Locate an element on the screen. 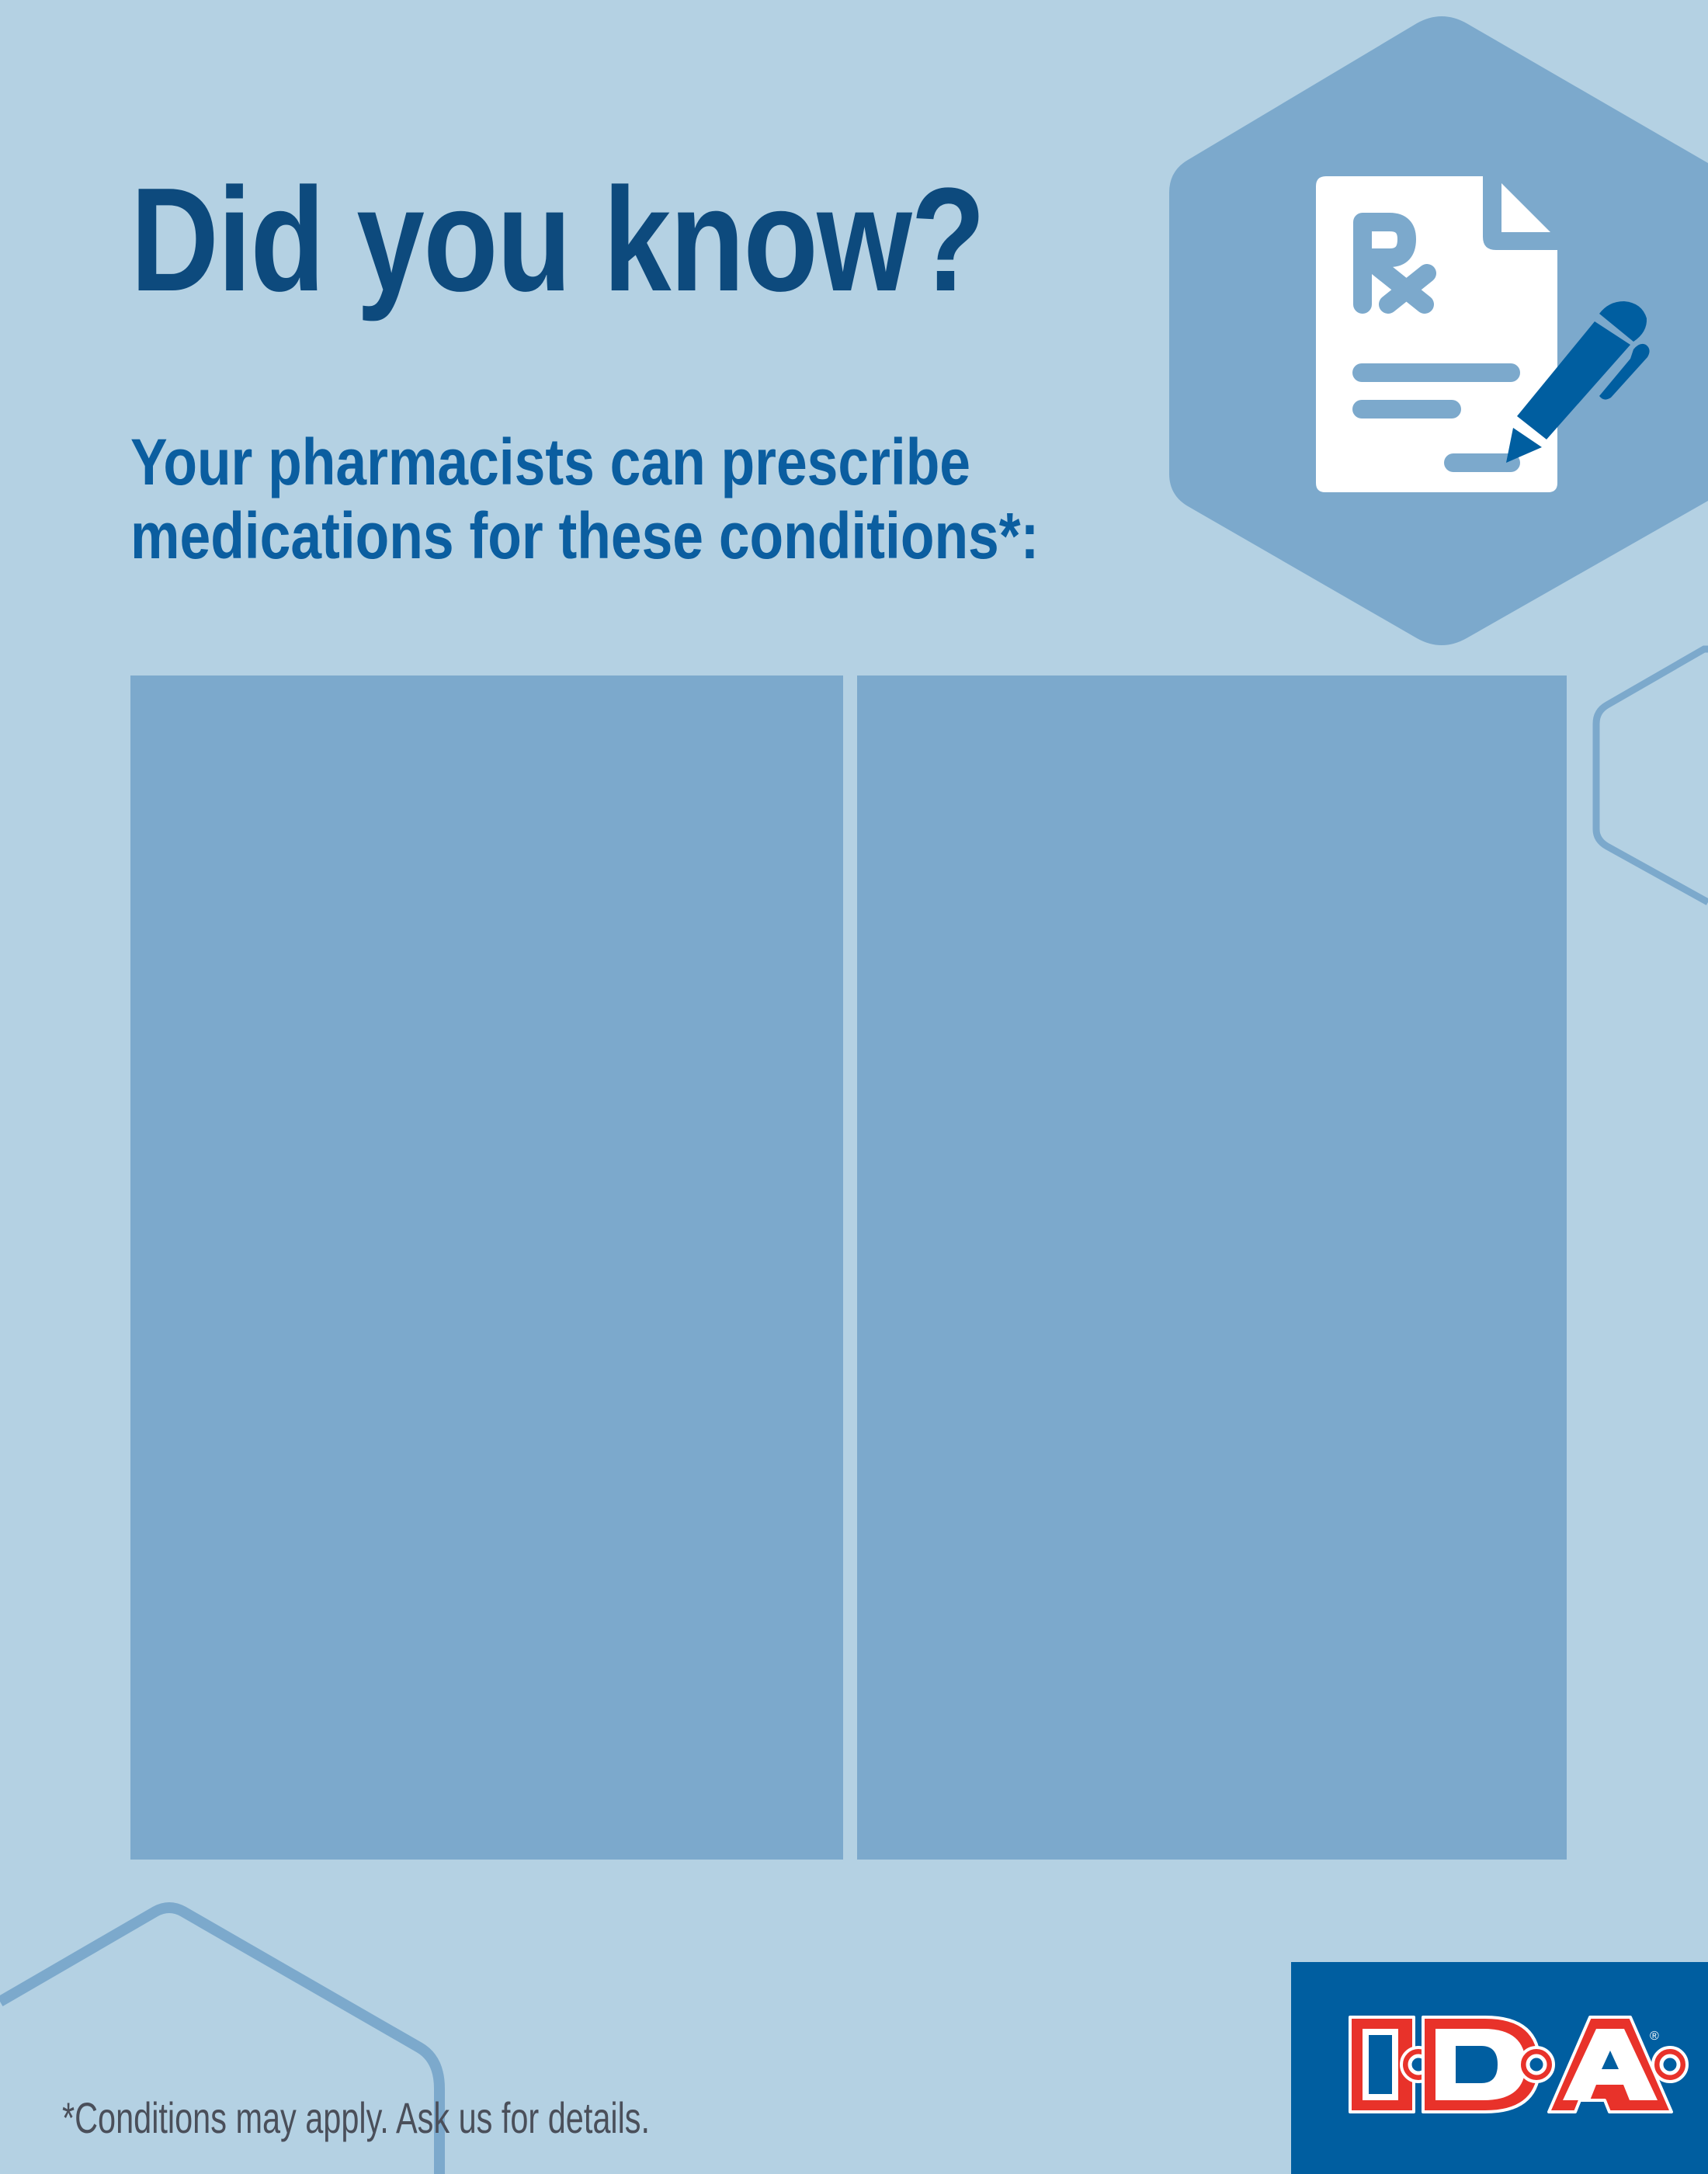  hexagon-outline-bottom is located at coordinates (222, 2038).